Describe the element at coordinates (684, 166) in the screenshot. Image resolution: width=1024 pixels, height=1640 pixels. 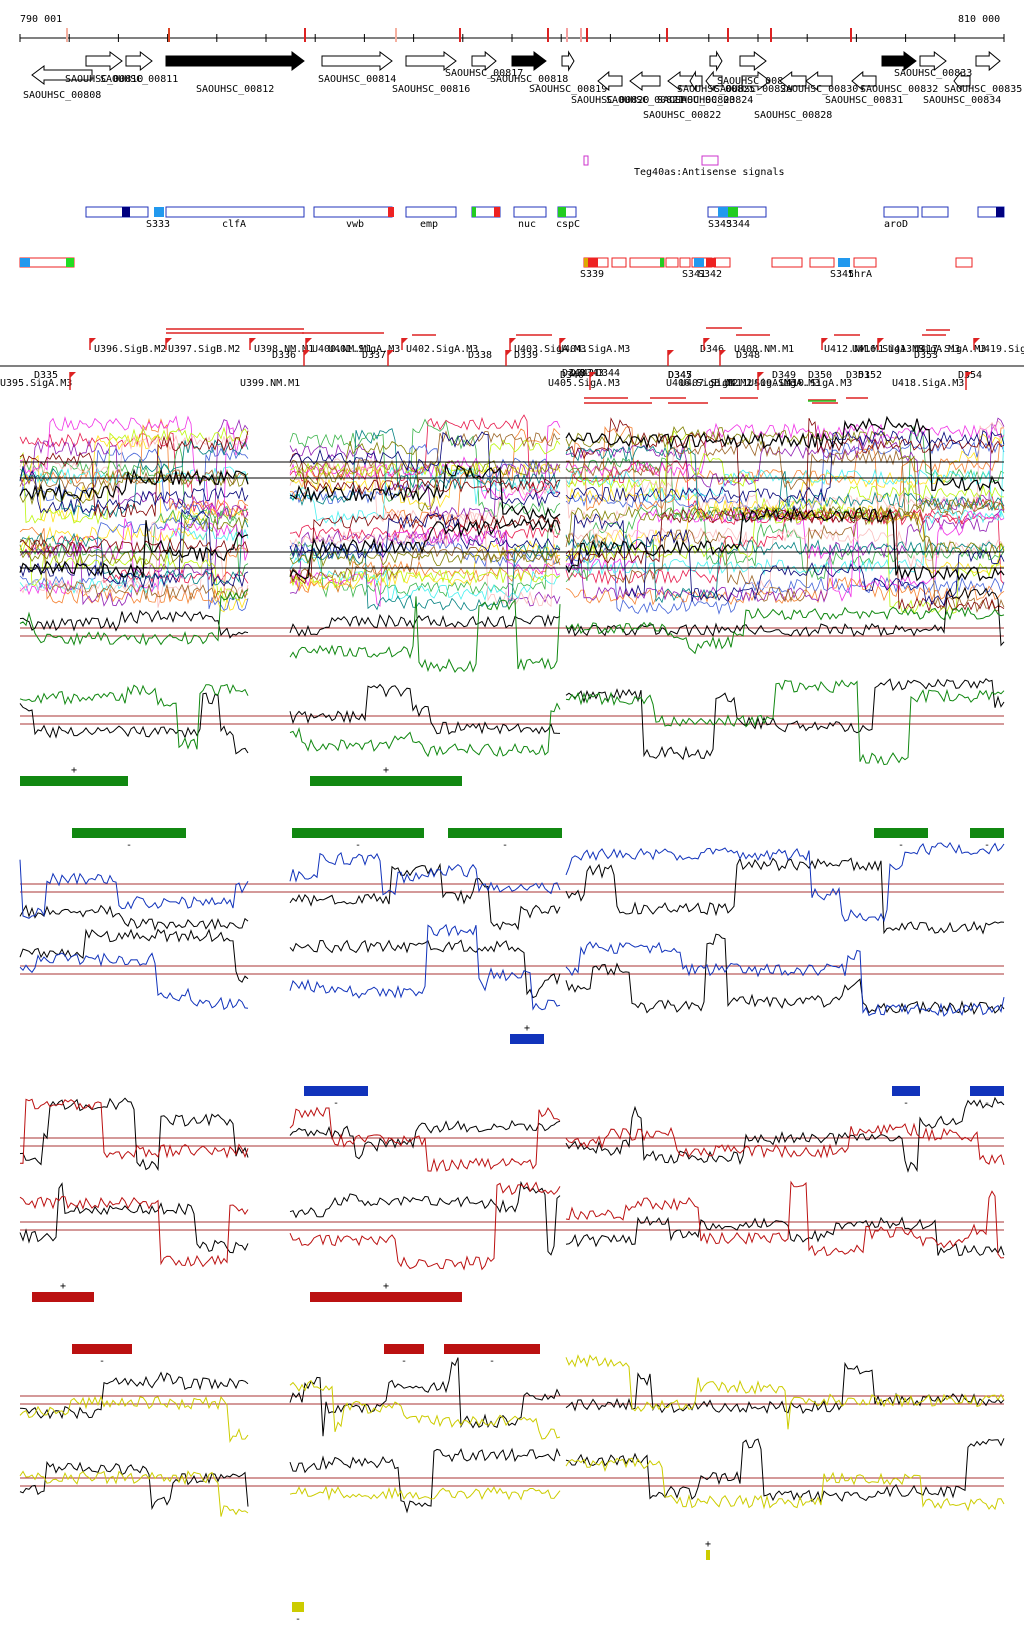
I see `antisense-track: Teg40as:Antisense signals` at that location.